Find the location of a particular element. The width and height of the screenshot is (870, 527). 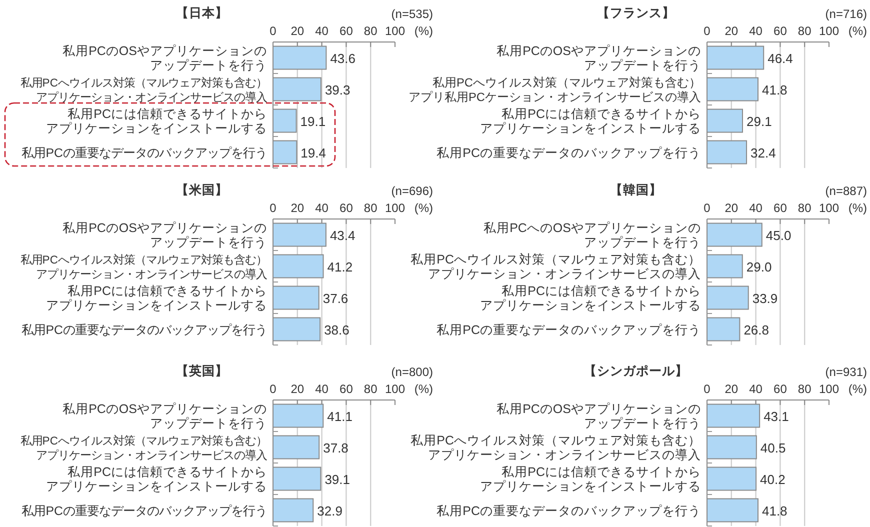

title: 【米国】 is located at coordinates (202, 190).